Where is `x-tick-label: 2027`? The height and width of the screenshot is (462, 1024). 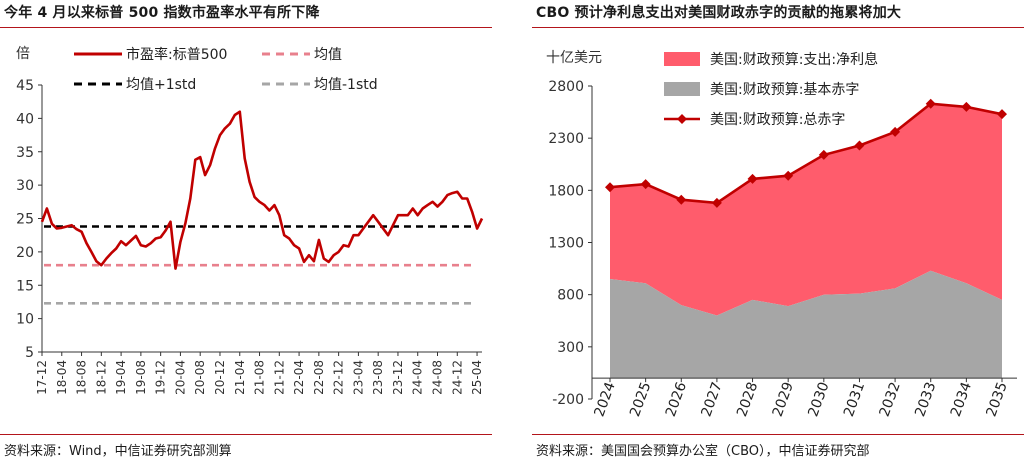
x-tick-label: 2027 is located at coordinates (711, 399).